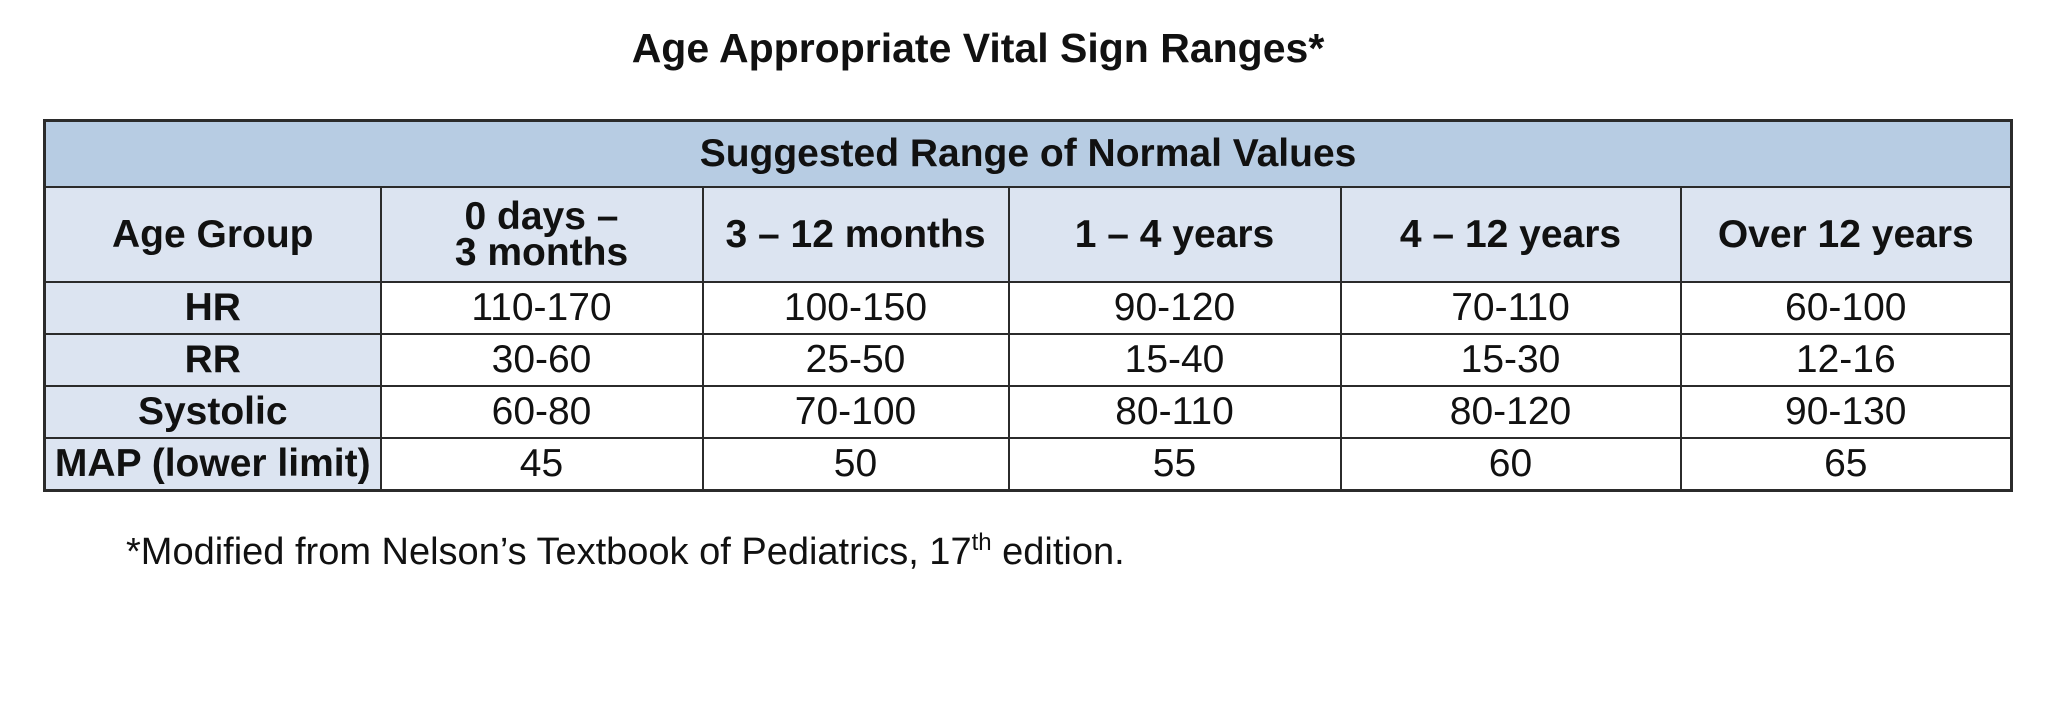  I want to click on table-row-hr: HR 110-170 100-150 90-120 70-110 60-100, so click(1028, 308).